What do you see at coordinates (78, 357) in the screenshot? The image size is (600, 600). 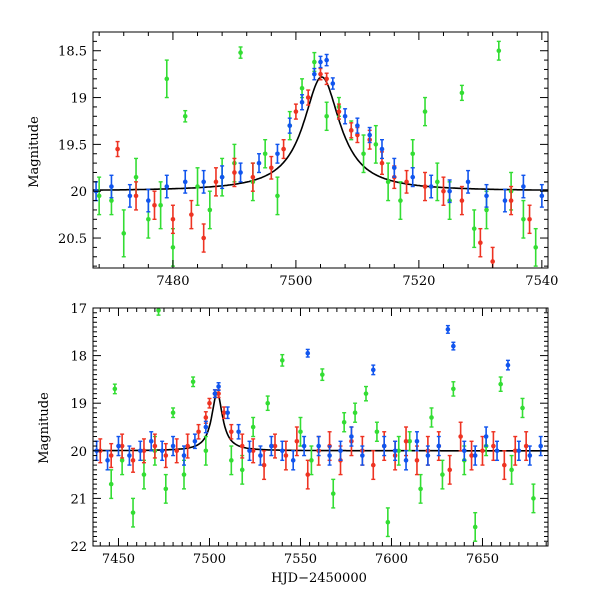 I see `full-ytick-label: 18` at bounding box center [78, 357].